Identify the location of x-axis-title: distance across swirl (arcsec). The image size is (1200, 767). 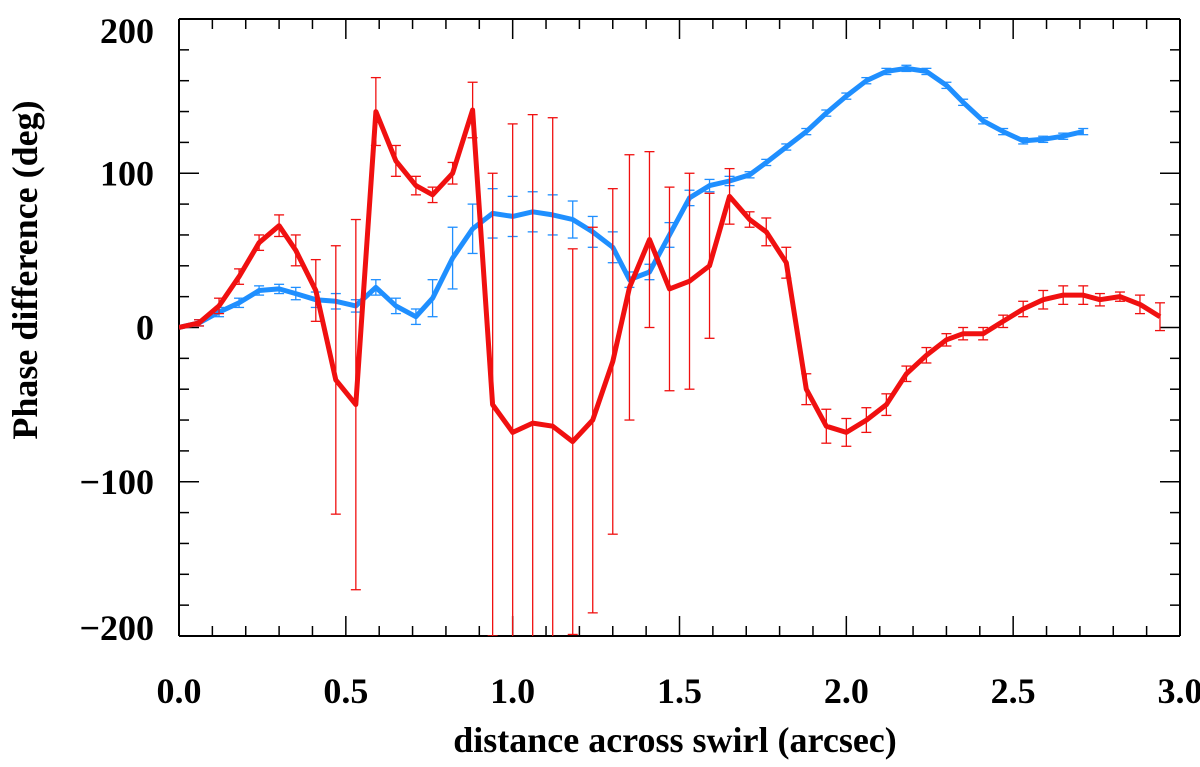
(675, 740).